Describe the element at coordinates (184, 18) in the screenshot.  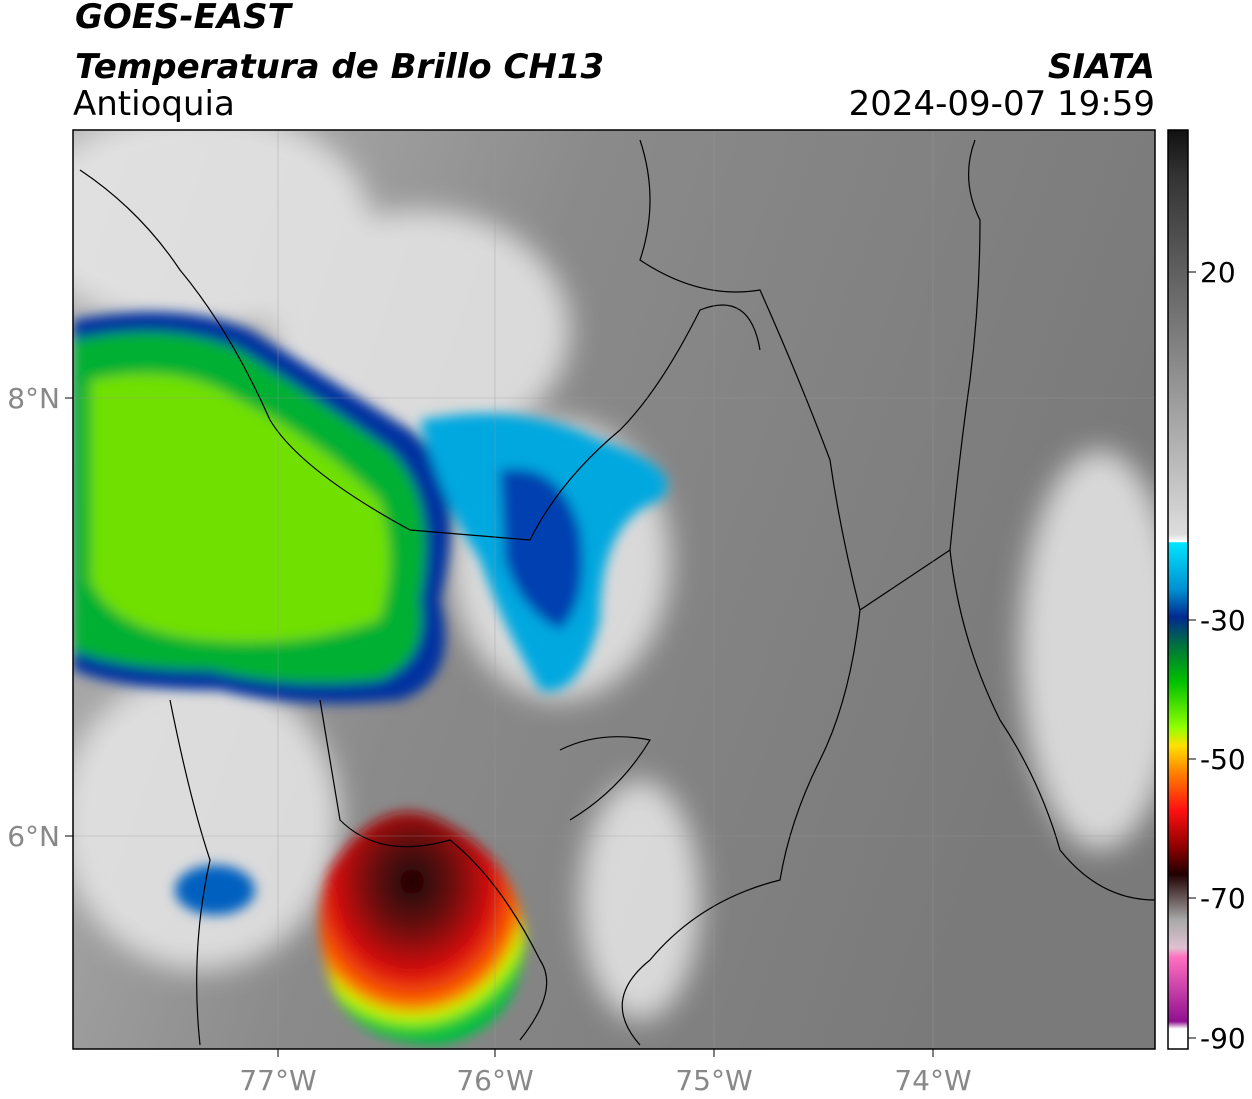
I see `title: GOES-EAST` at that location.